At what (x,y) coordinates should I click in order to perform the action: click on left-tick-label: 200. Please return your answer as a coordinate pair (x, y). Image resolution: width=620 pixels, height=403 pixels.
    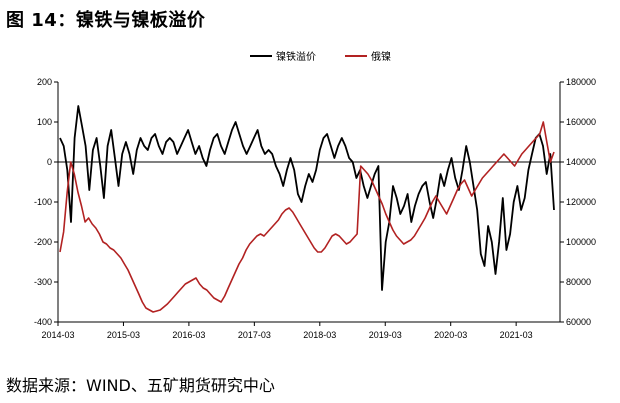
    Looking at the image, I should click on (44, 82).